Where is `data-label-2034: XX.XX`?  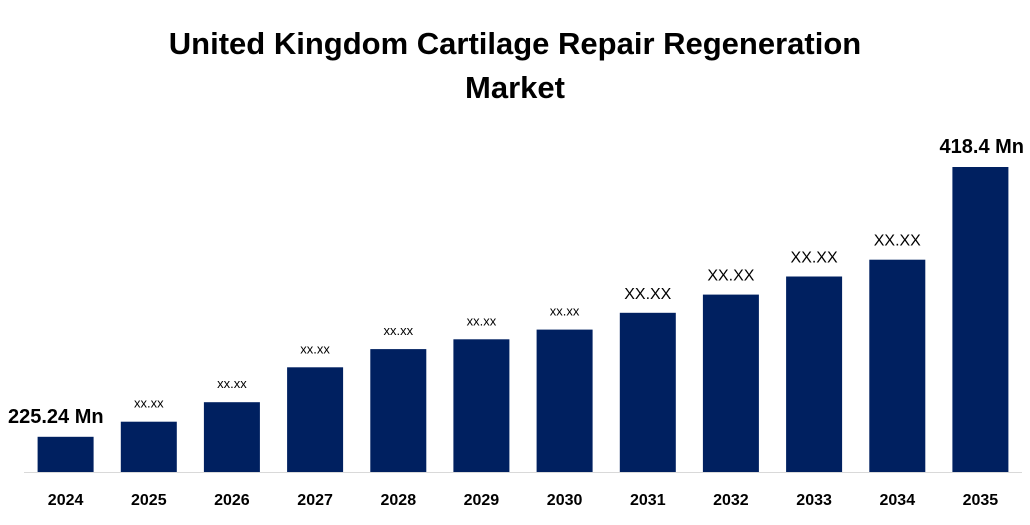 data-label-2034: XX.XX is located at coordinates (897, 241).